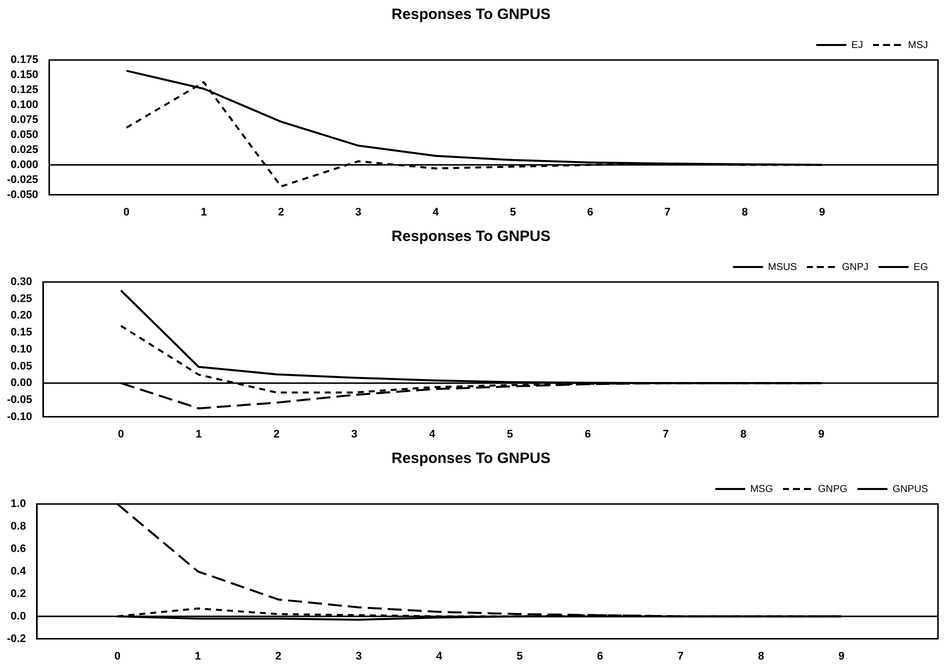 The width and height of the screenshot is (944, 667). Describe the element at coordinates (22, 180) in the screenshot. I see `y-tick-label: -0.025` at that location.